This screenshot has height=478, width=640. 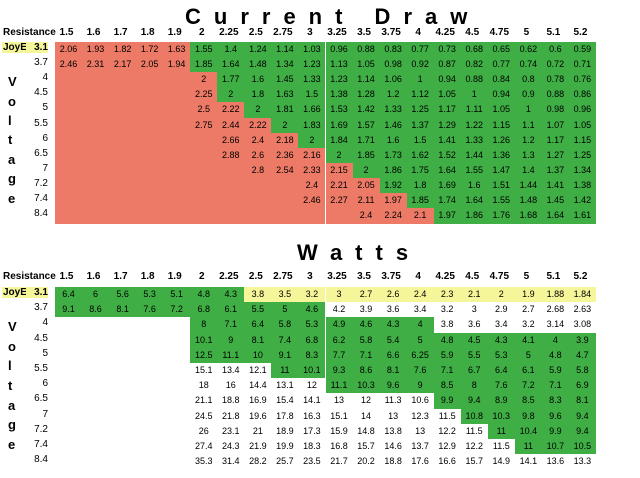 What do you see at coordinates (555, 462) in the screenshot?
I see `table-cell: 13.6` at bounding box center [555, 462].